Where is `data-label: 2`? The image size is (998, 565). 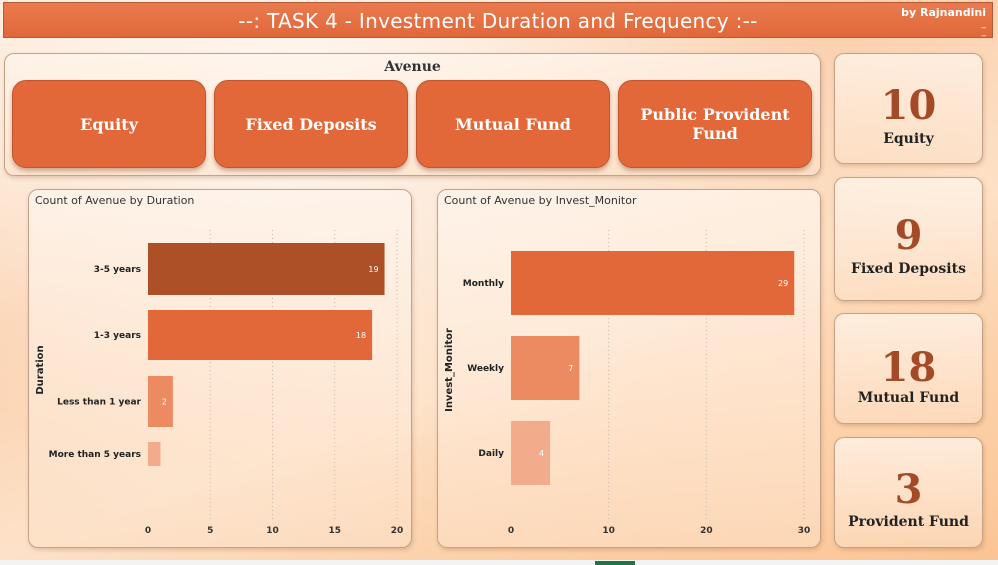
data-label: 2 is located at coordinates (164, 402).